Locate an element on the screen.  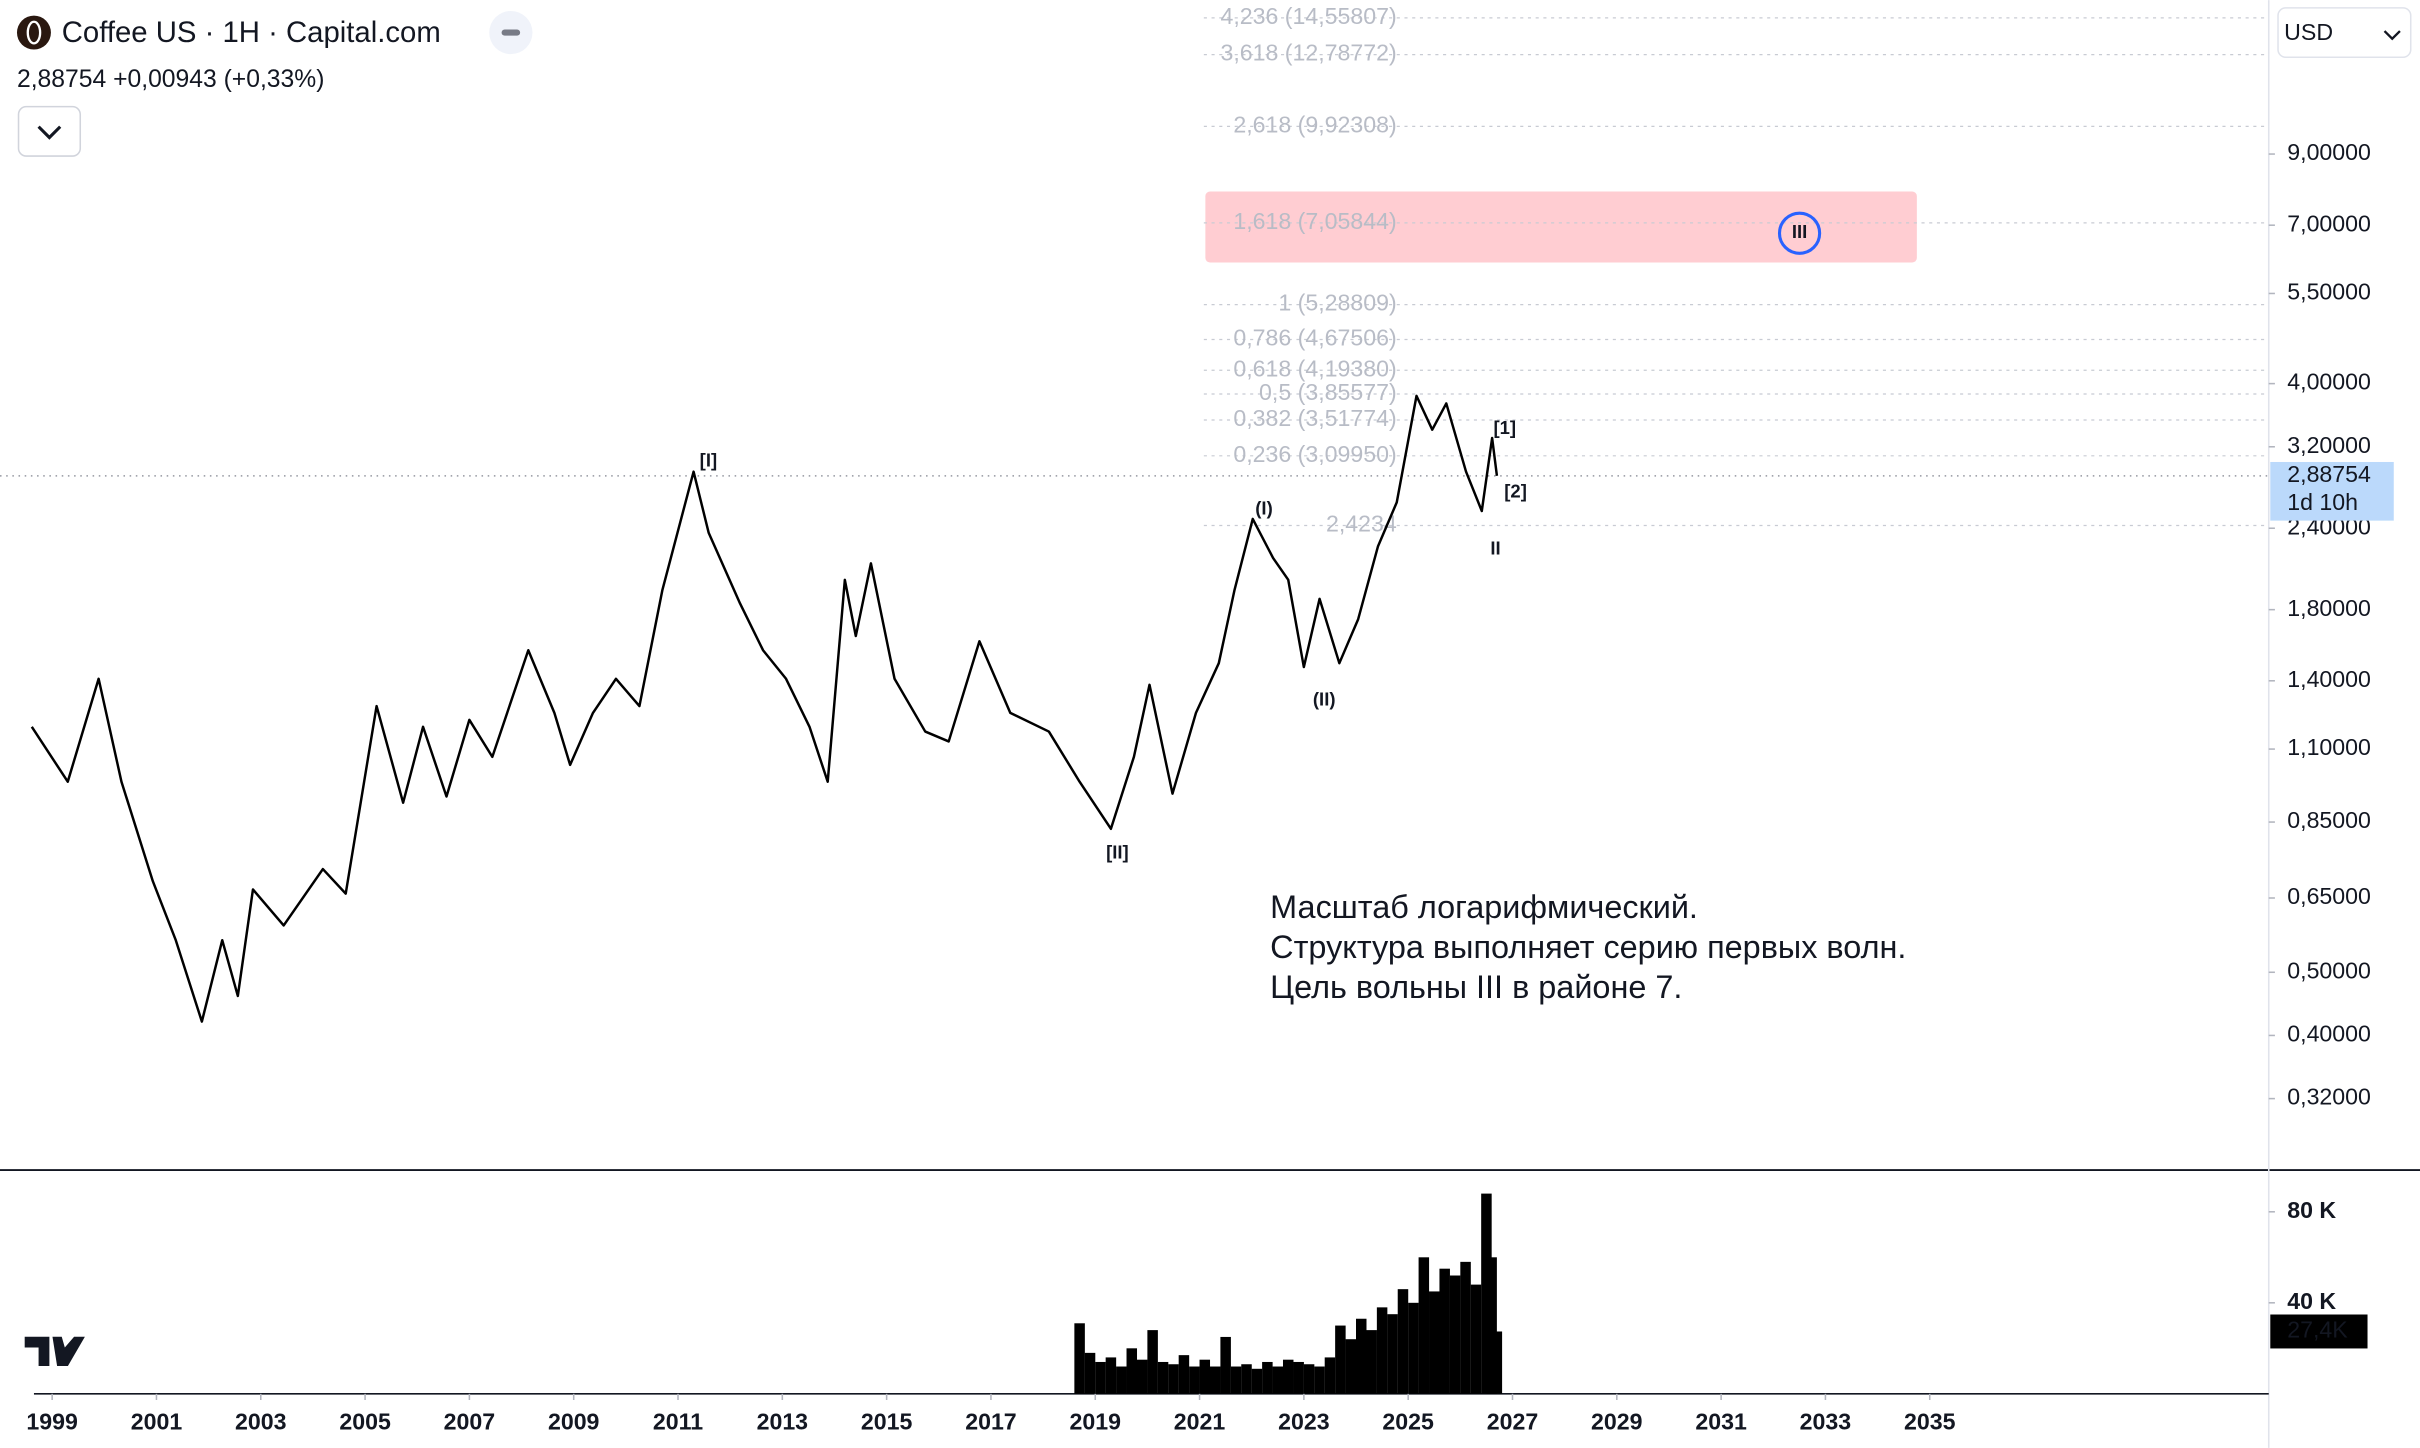
x-tick-label: 2029 is located at coordinates (1617, 1421).